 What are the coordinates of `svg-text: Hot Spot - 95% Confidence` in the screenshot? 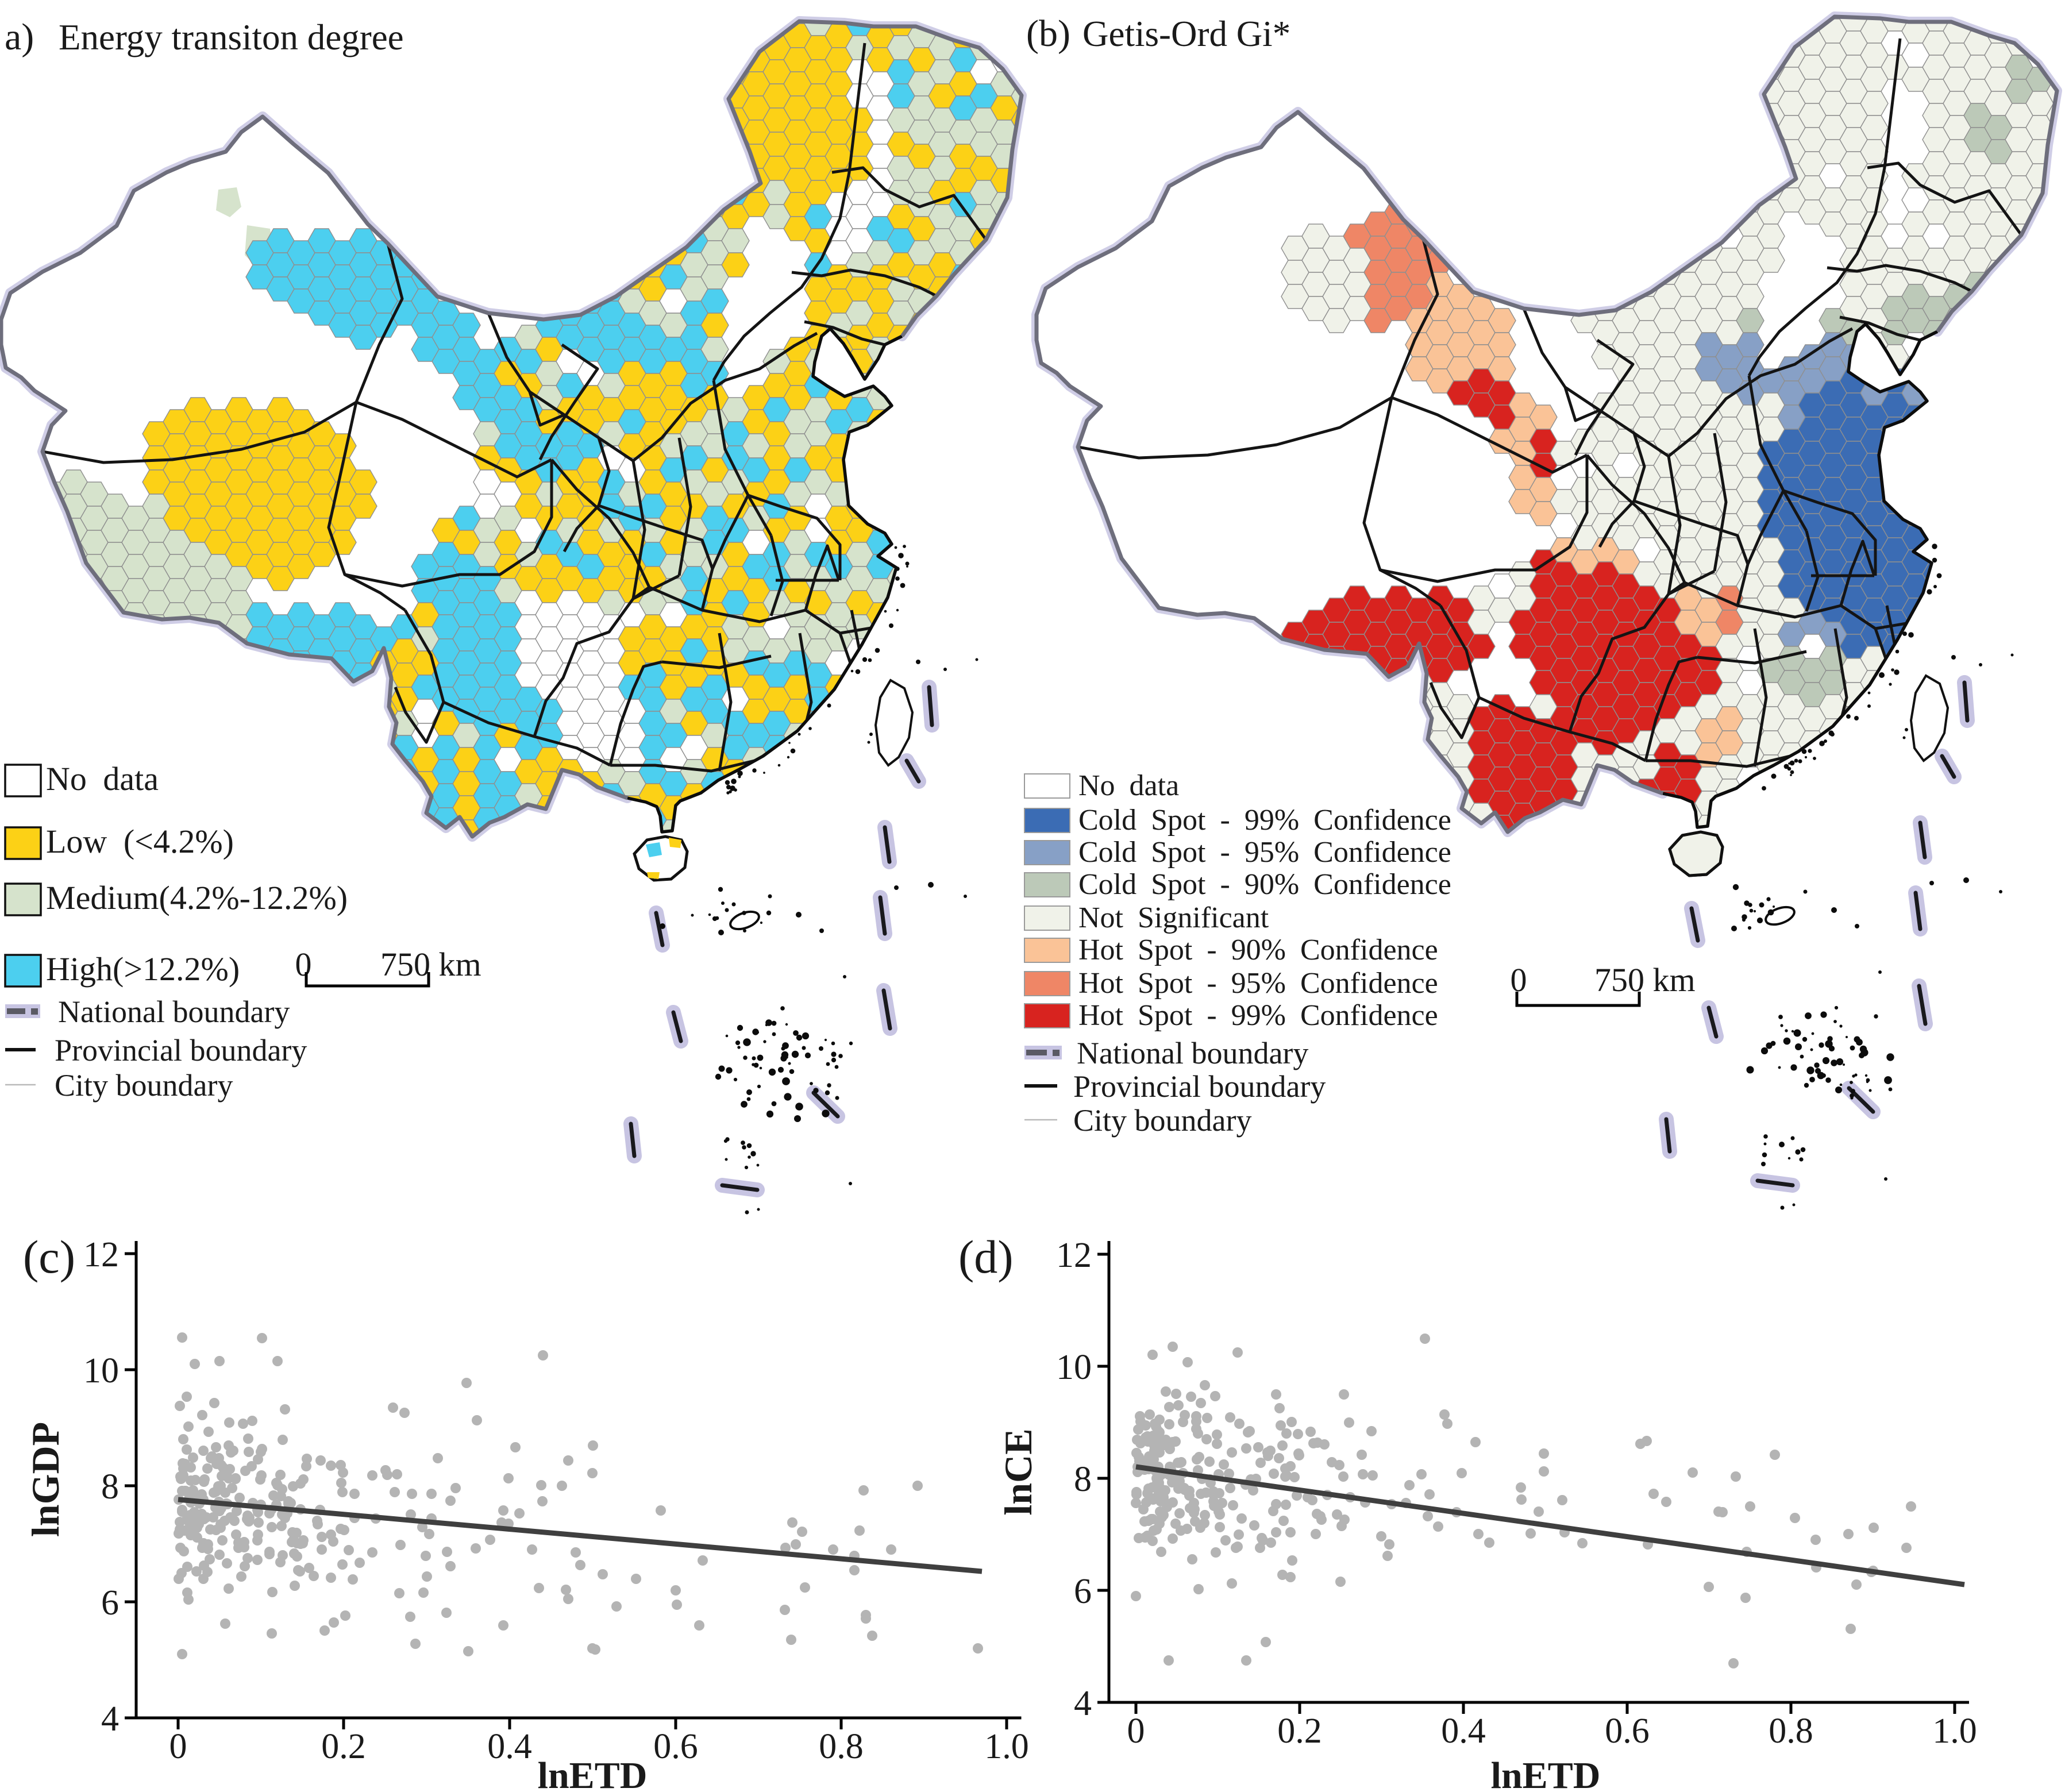 It's located at (1258, 984).